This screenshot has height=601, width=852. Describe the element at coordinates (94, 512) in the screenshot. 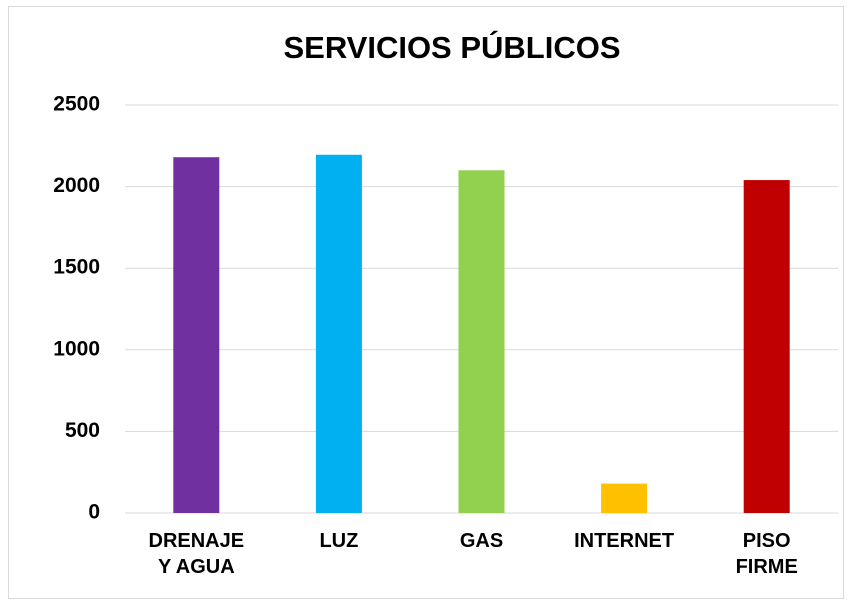

I see `y-tick-label: 0` at that location.